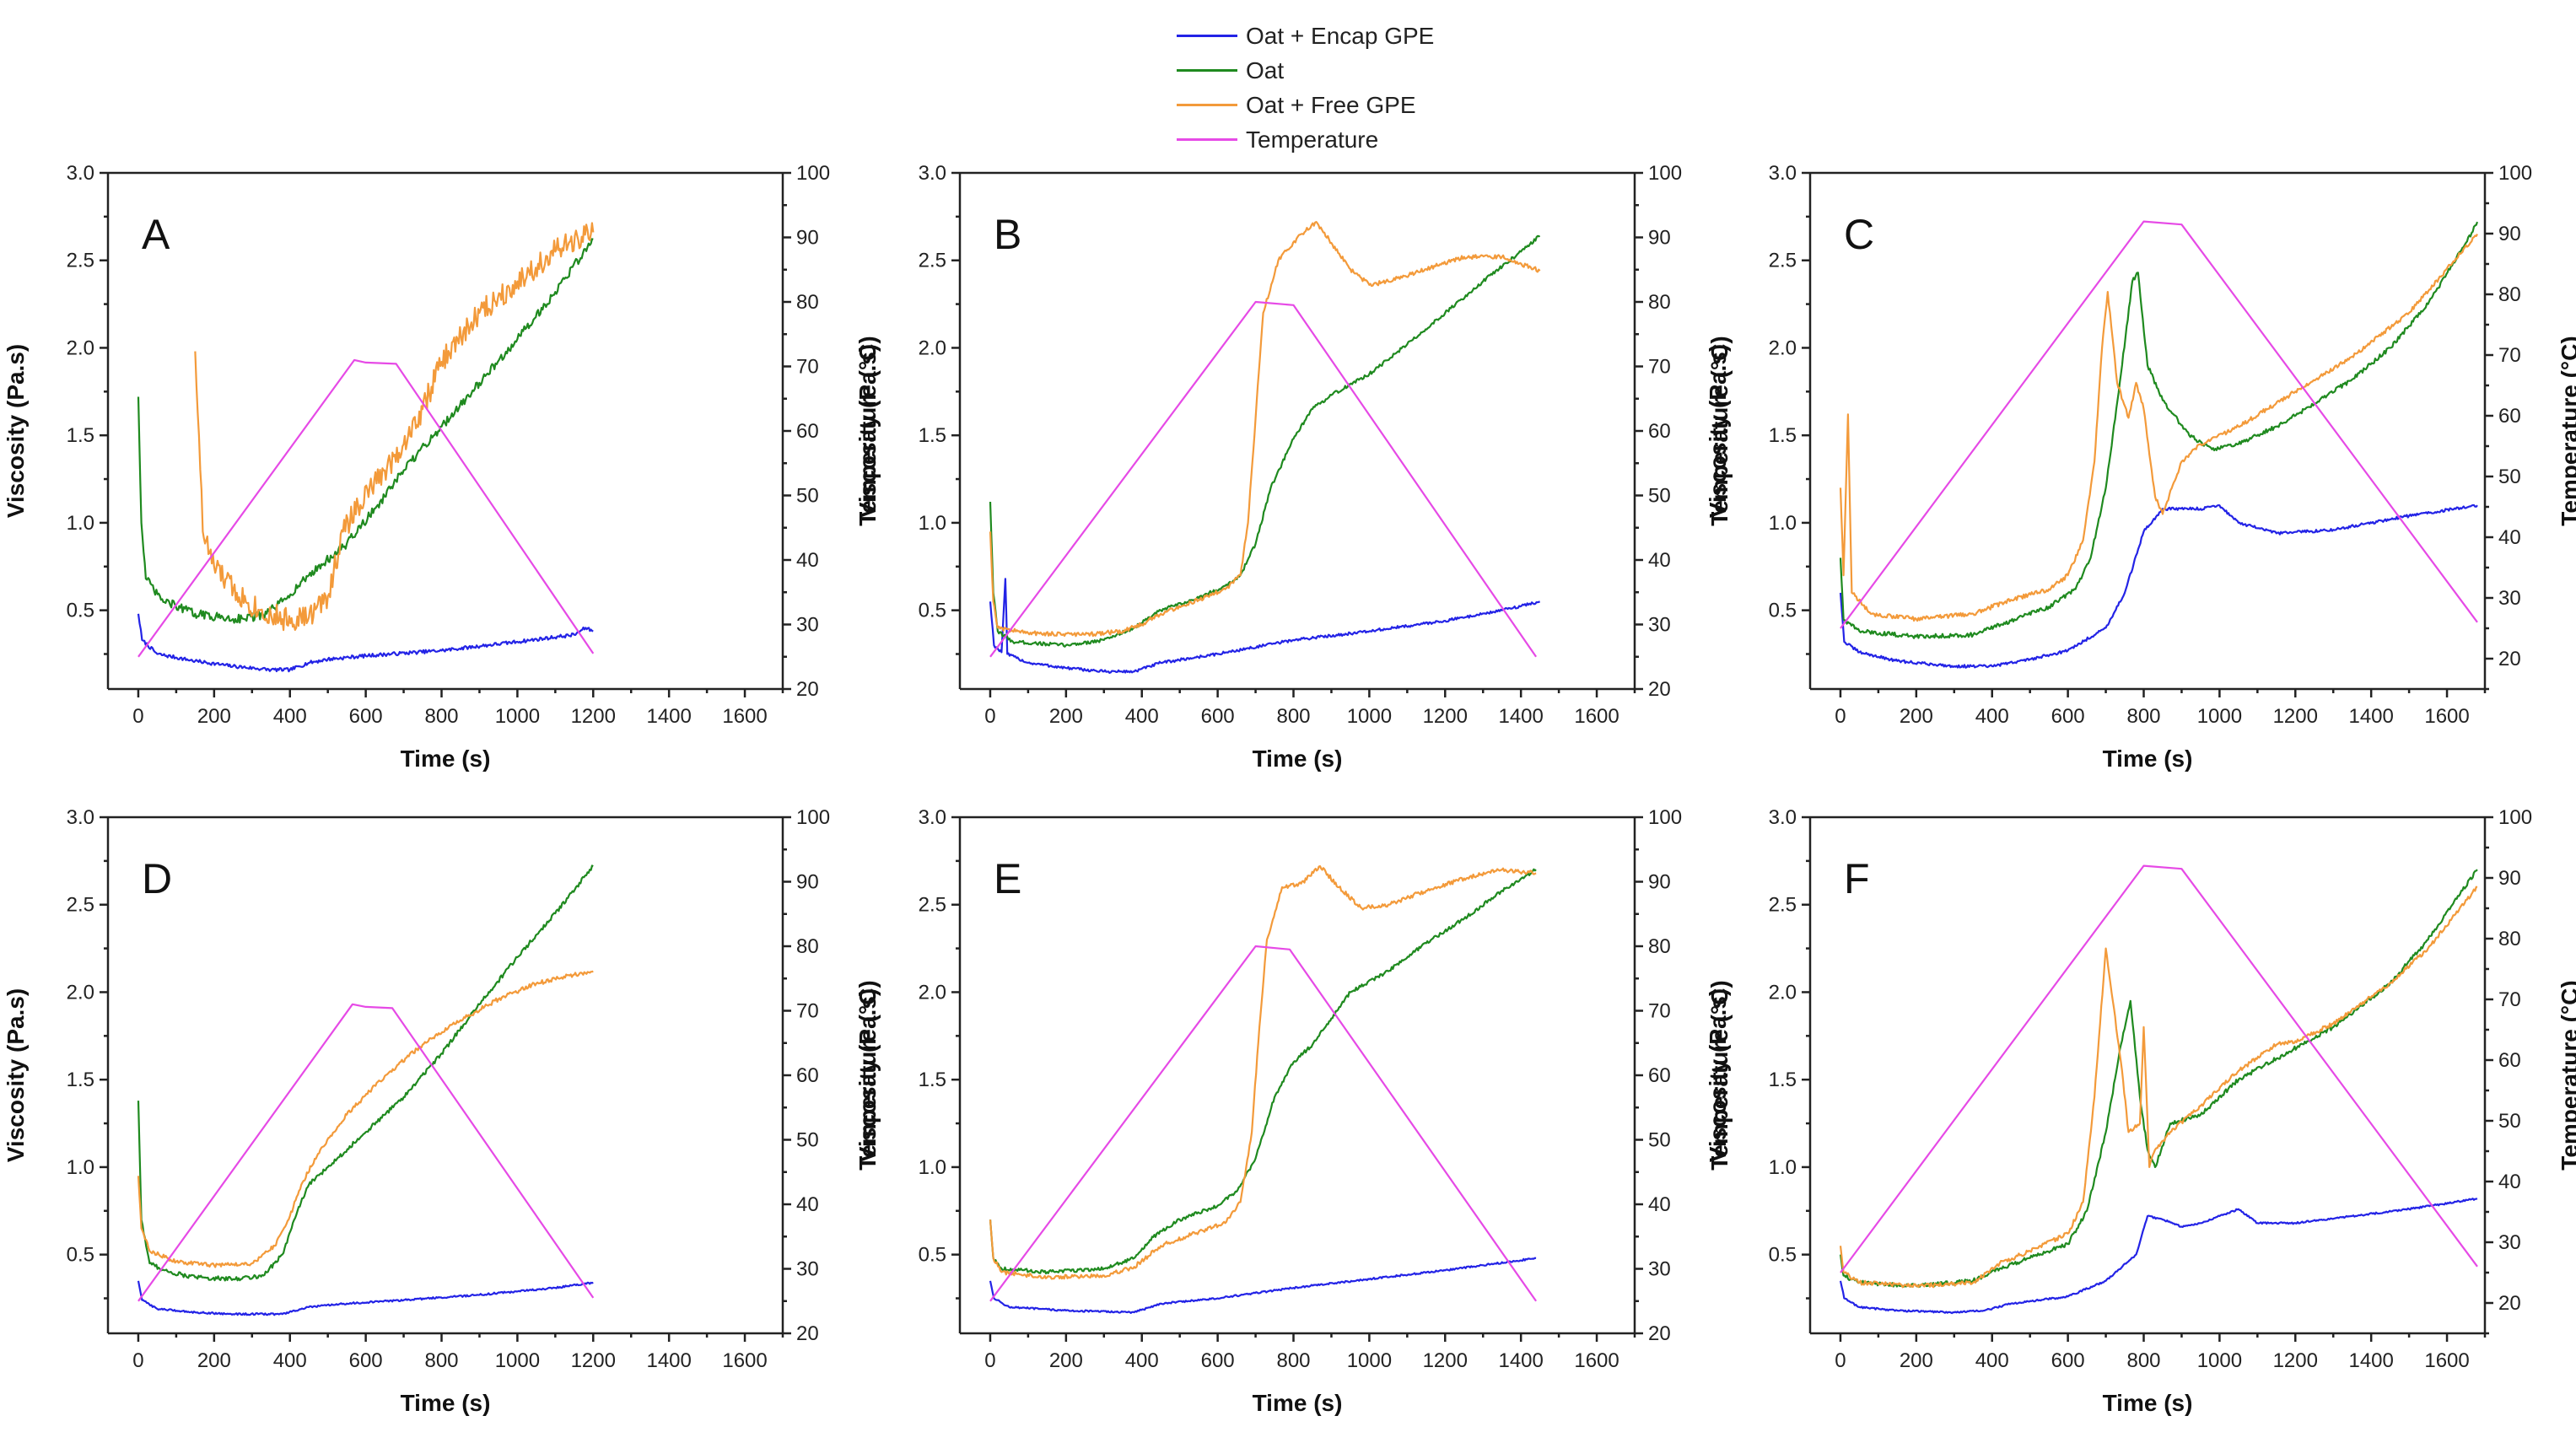  What do you see at coordinates (1857, 879) in the screenshot?
I see `panel-label: F` at bounding box center [1857, 879].